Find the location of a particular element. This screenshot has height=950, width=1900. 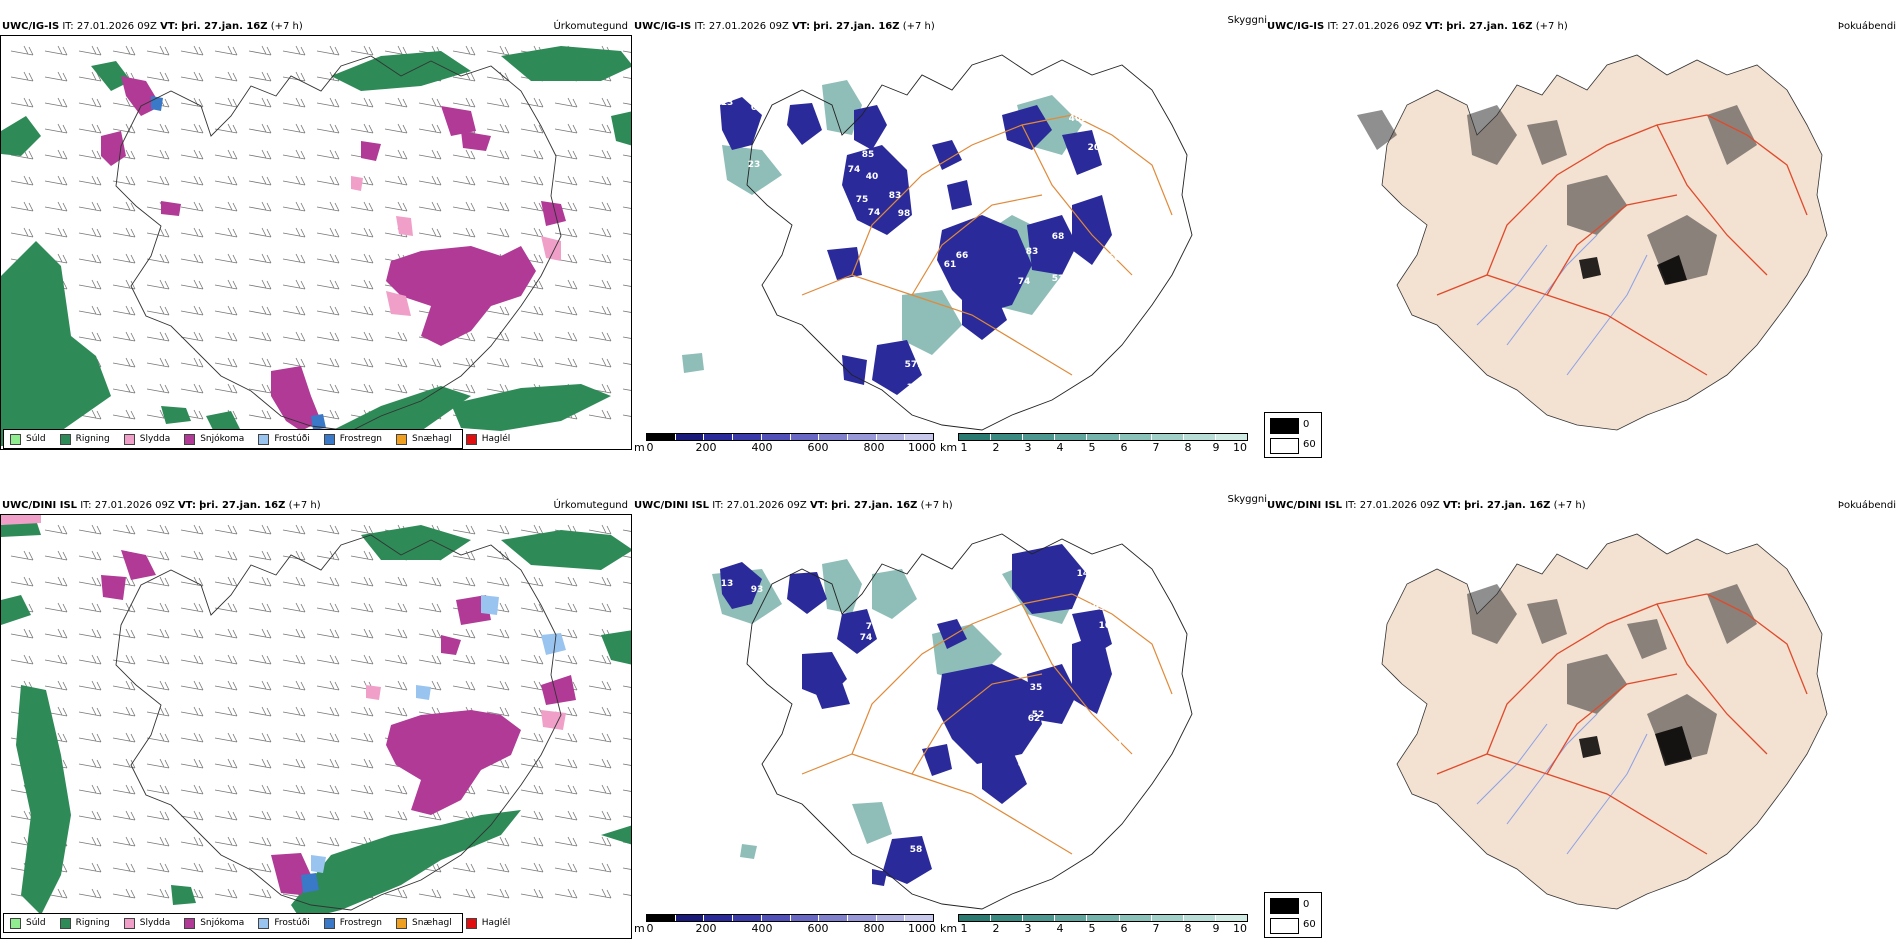

fog-dense-areas is located at coordinates (1633, 270).